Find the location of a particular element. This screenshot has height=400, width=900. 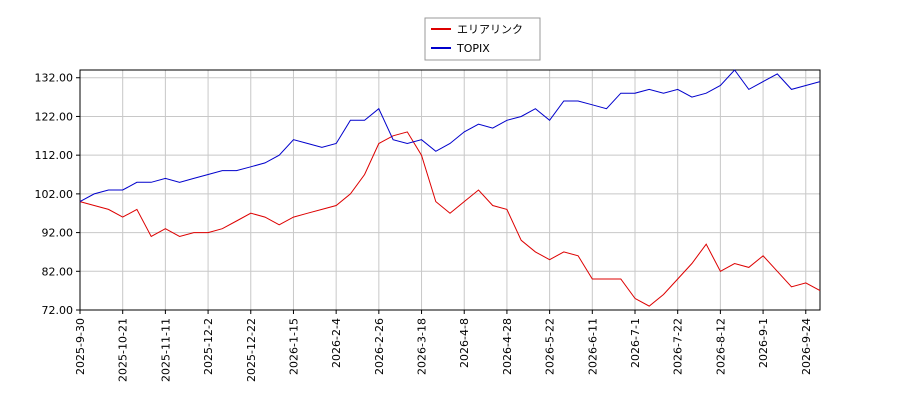

x-tick-label: 2026-9-1 is located at coordinates (763, 343).